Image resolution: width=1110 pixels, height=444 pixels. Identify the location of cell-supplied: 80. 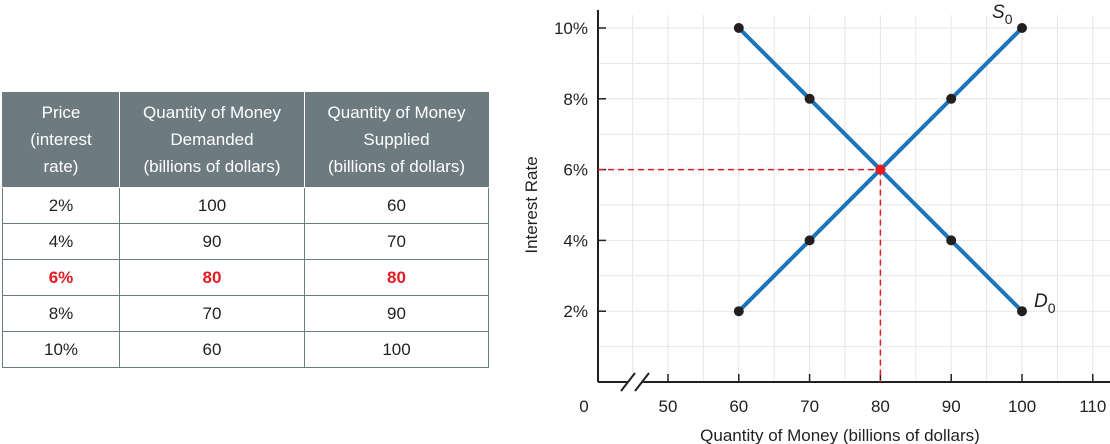
(396, 277).